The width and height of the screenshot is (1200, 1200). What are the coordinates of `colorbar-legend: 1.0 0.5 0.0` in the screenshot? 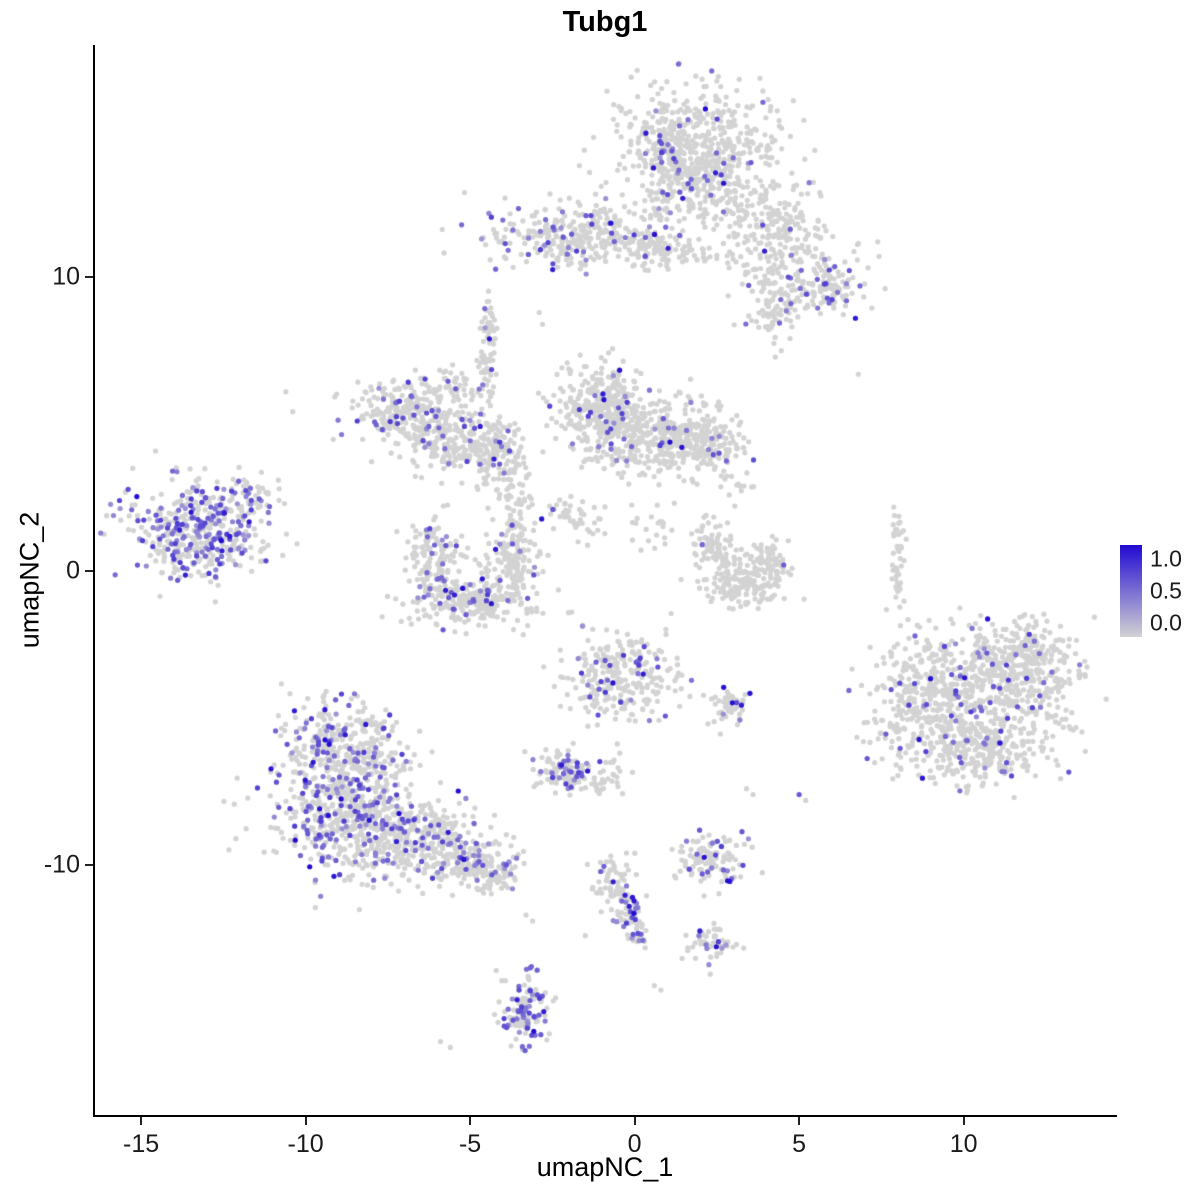 It's located at (1160, 591).